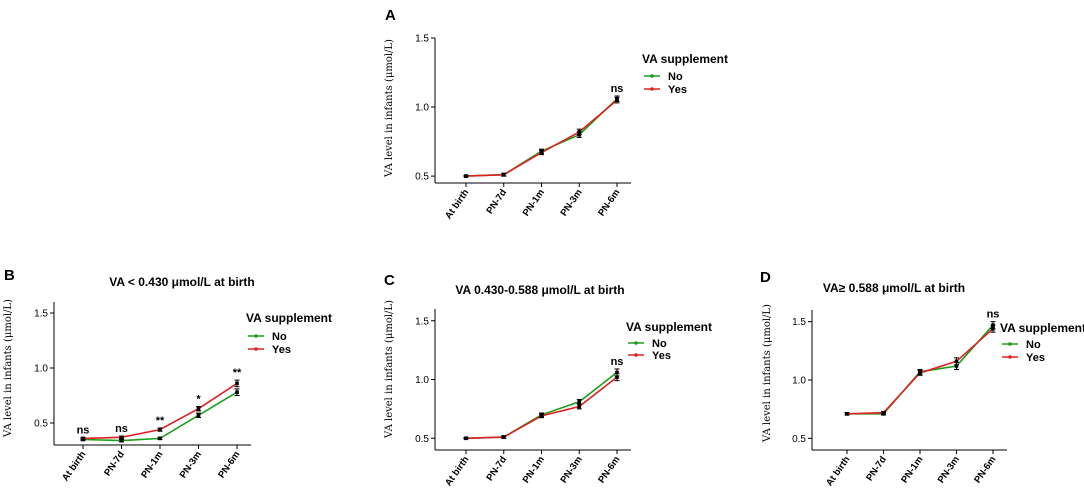 Image resolution: width=1084 pixels, height=504 pixels. I want to click on panel-letter: C, so click(389, 280).